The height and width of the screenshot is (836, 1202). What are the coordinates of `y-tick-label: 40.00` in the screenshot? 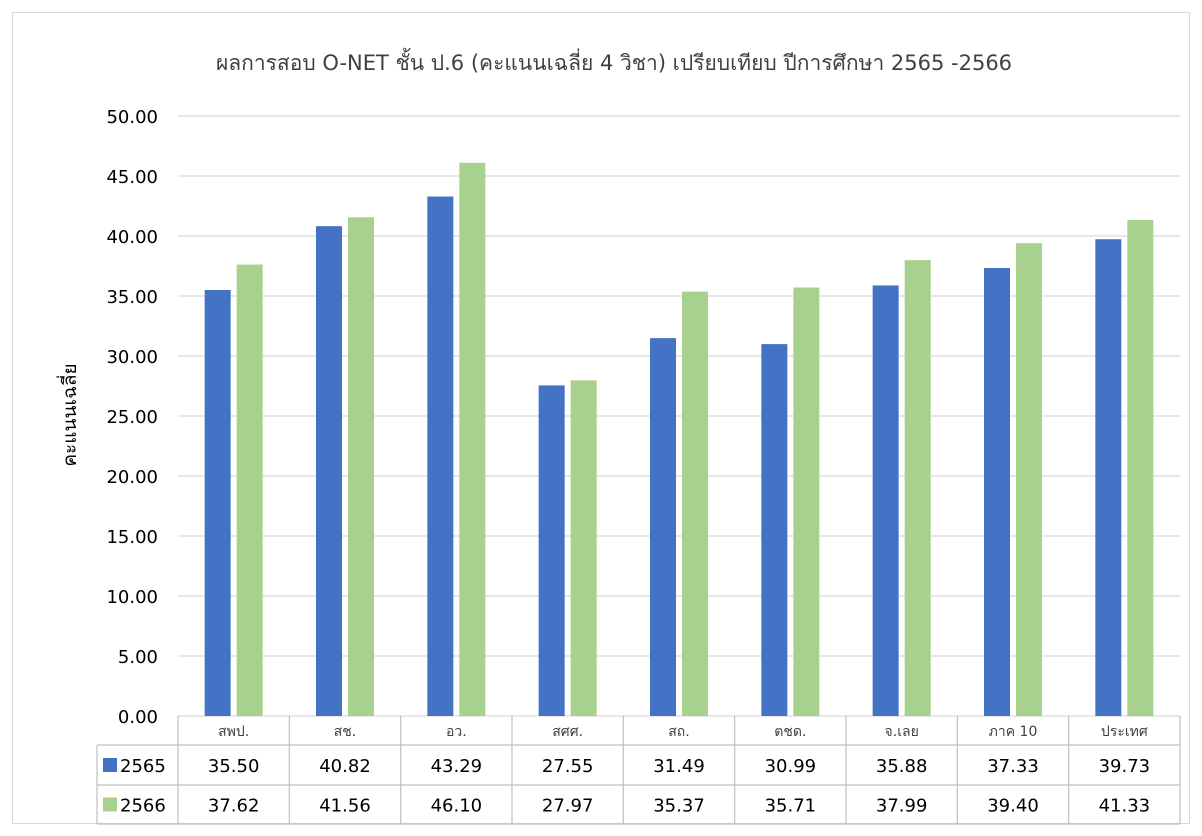 It's located at (132, 237).